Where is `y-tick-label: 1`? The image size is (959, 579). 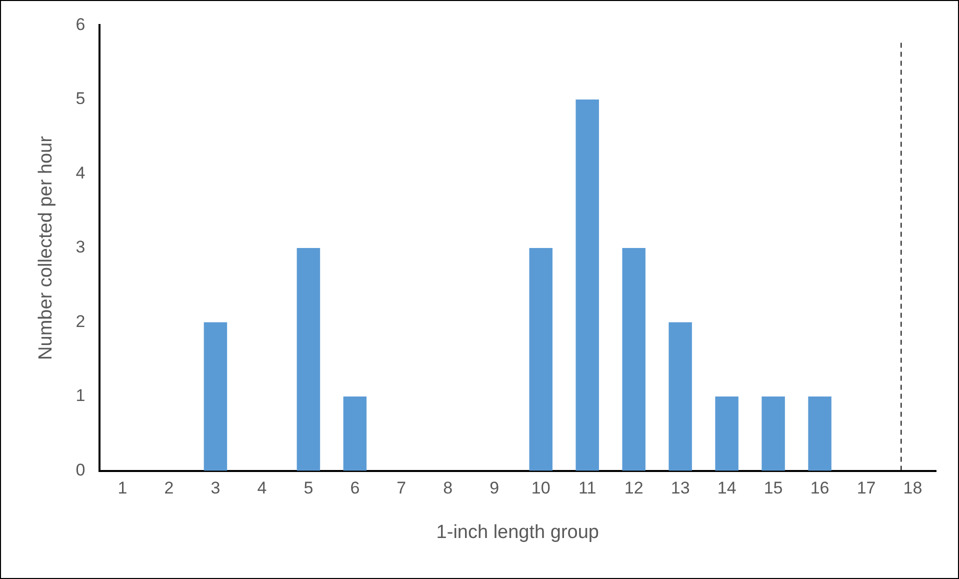 y-tick-label: 1 is located at coordinates (81, 396).